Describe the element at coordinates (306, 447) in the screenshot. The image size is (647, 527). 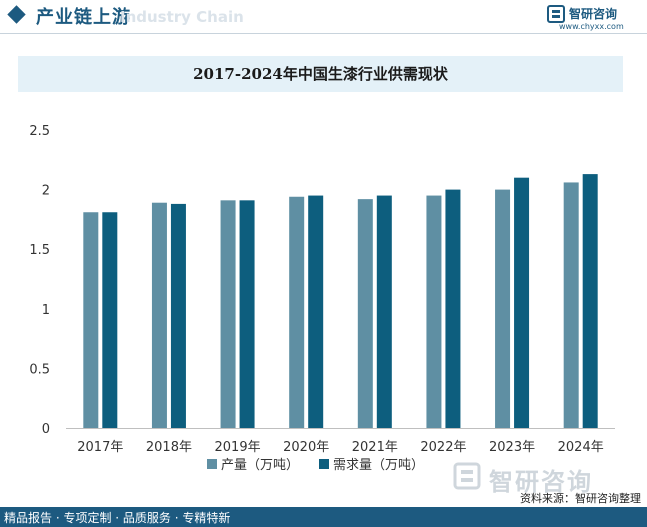
I see `x-tick-label: 2020年` at that location.